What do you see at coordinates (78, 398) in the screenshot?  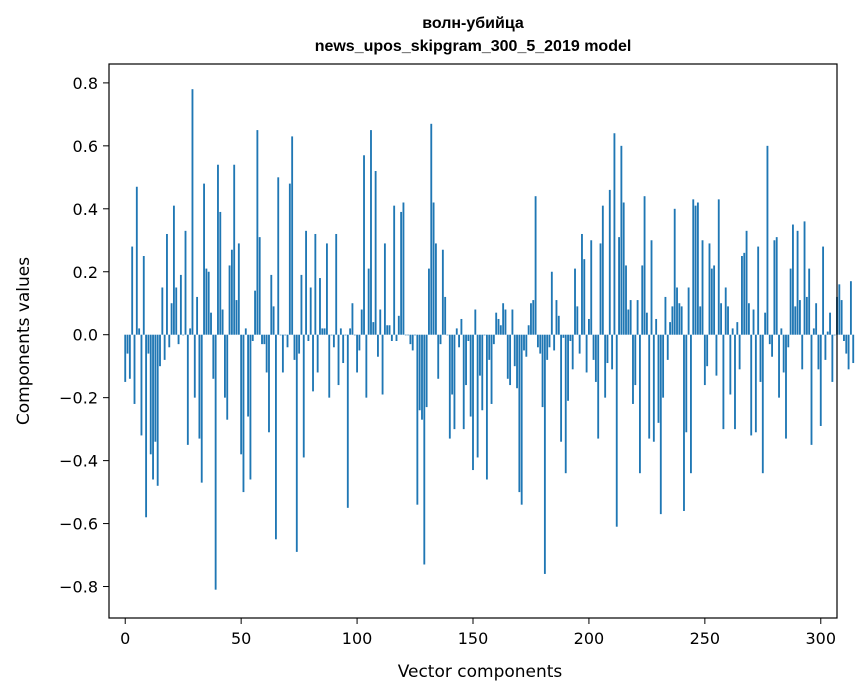 I see `y-tick-label: −0.2` at bounding box center [78, 398].